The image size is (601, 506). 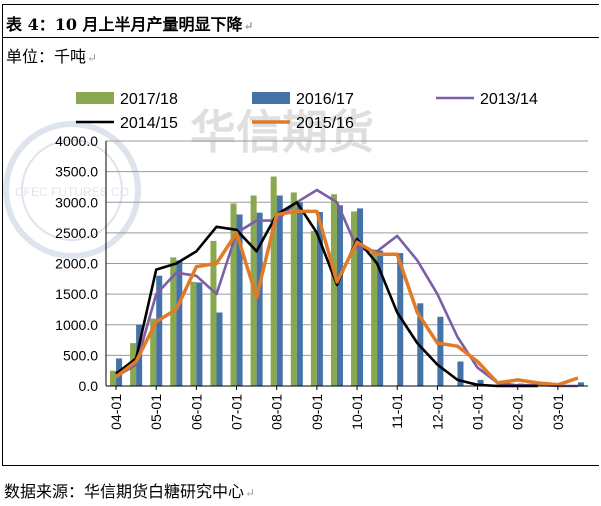 I want to click on figure-title: 表 4：10 月上半月产量明显下降↵, so click(x=130, y=24).